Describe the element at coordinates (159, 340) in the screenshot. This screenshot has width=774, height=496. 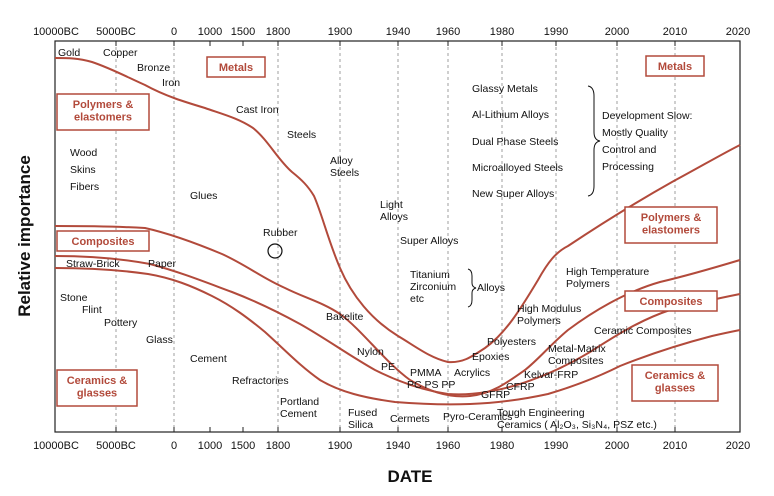
I see `label-glass: Glass` at that location.